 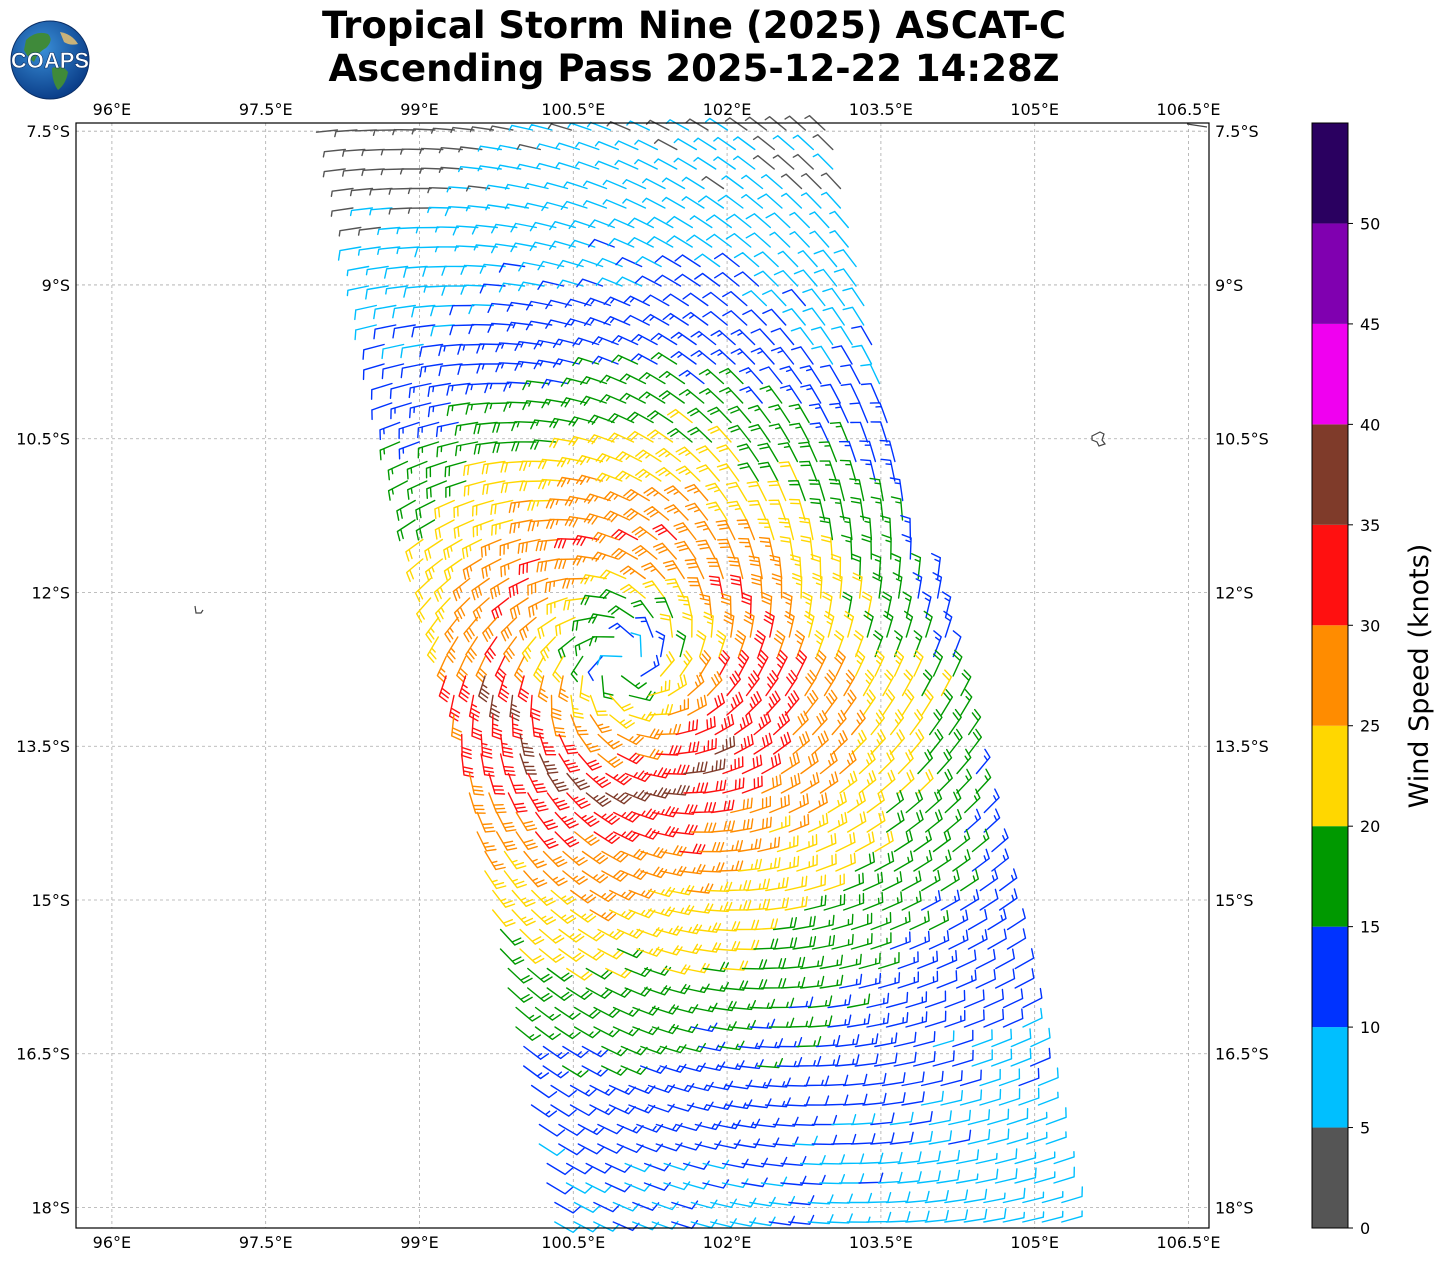 I want to click on lon-tick-label-bottom: 96°E, so click(x=112, y=1242).